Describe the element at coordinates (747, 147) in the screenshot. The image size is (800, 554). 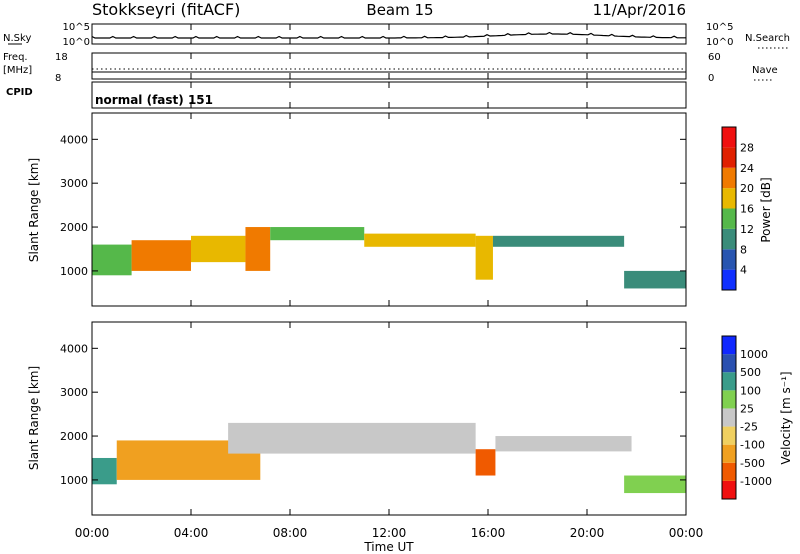
I see `power-colorbar-tick-6: 28` at that location.